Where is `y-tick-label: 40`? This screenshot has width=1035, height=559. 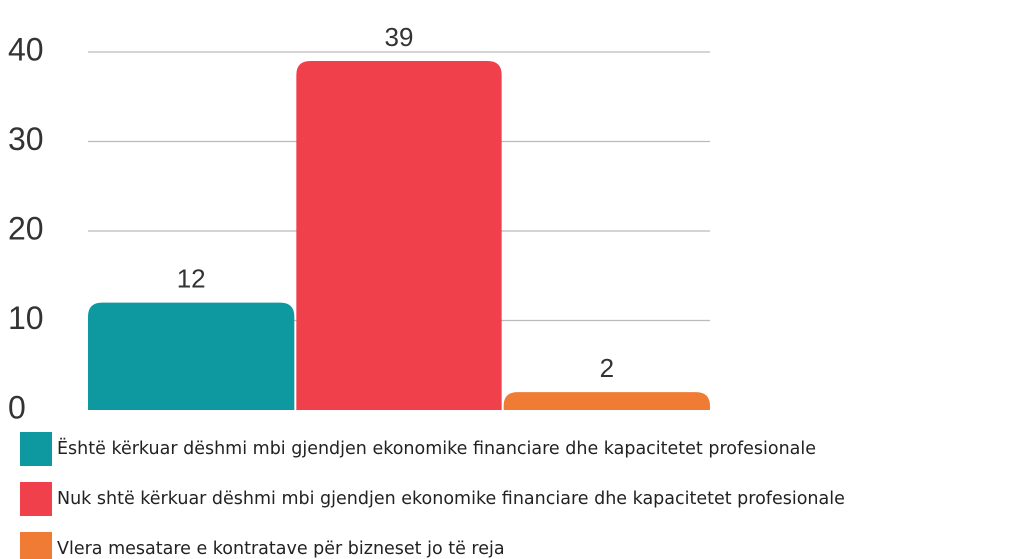
y-tick-label: 40 is located at coordinates (26, 49).